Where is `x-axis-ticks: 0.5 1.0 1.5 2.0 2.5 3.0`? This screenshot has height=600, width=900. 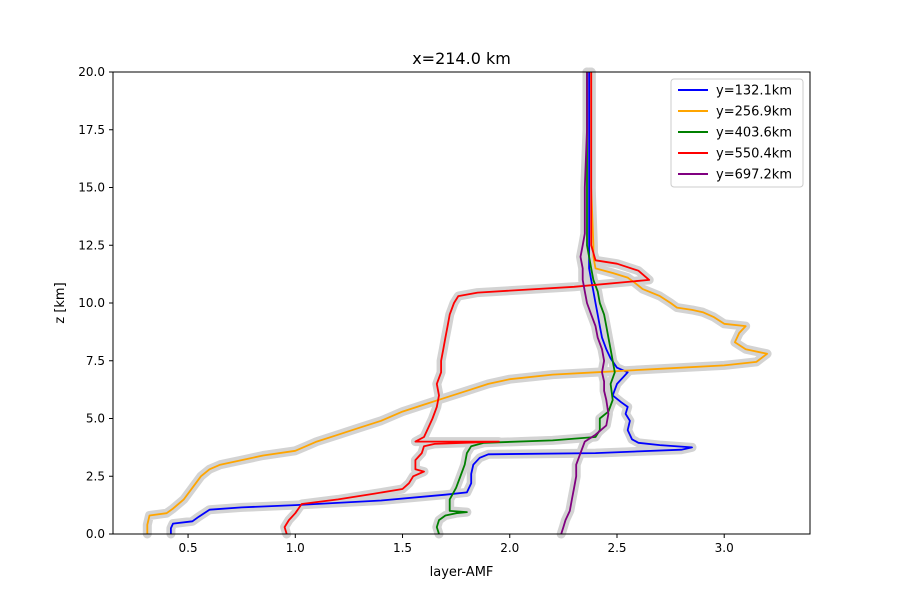 x-axis-ticks: 0.5 1.0 1.5 2.0 2.5 3.0 is located at coordinates (456, 544).